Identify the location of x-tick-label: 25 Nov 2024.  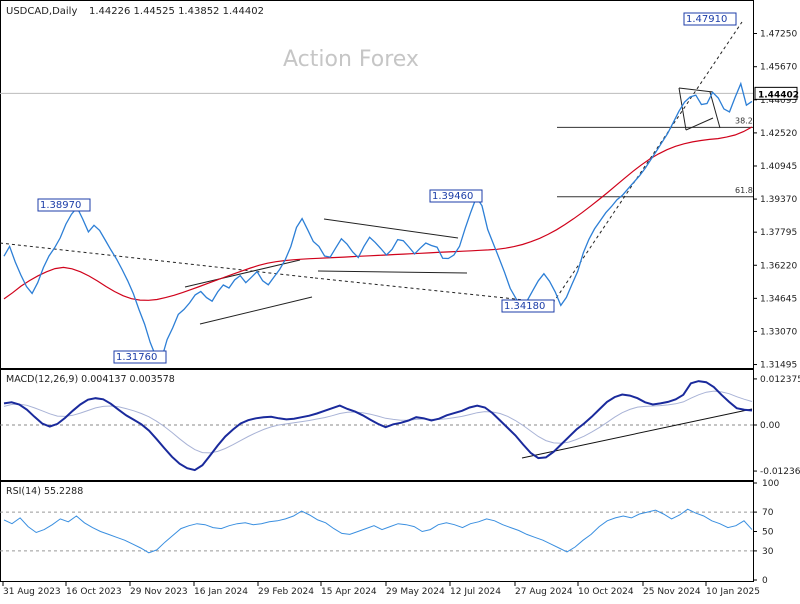
(672, 592).